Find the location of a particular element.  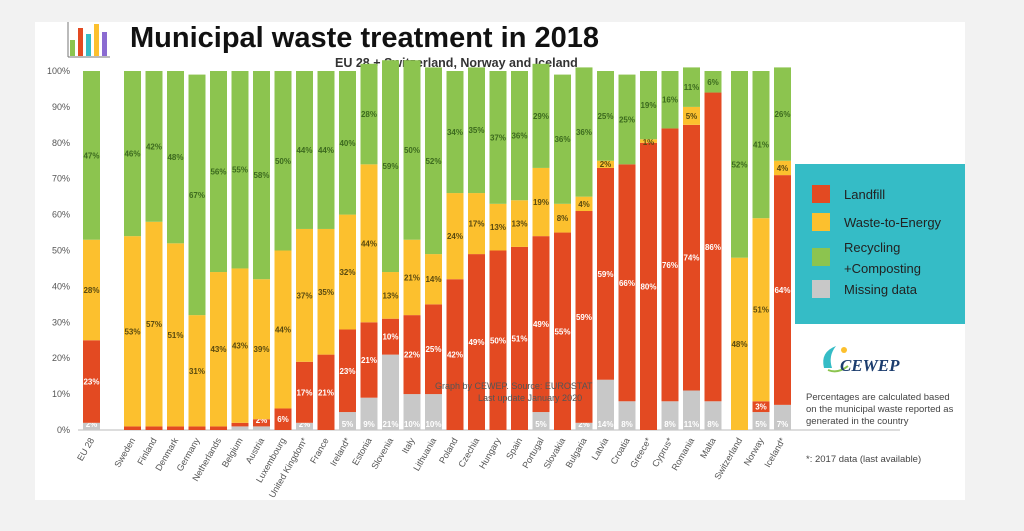

data-label: 32% is located at coordinates (347, 272).